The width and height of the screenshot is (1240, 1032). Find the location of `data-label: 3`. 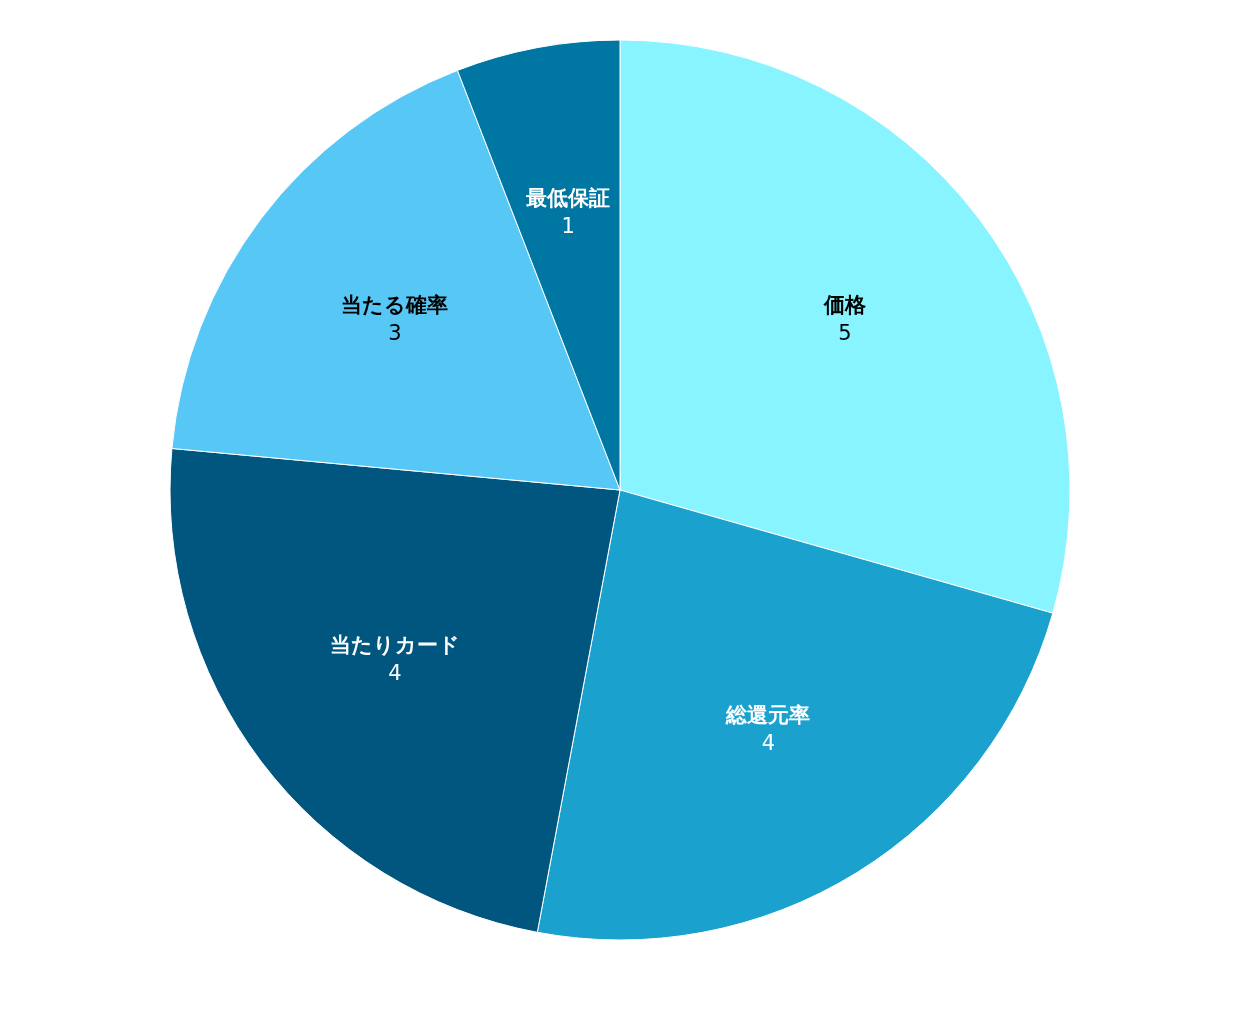

data-label: 3 is located at coordinates (395, 333).